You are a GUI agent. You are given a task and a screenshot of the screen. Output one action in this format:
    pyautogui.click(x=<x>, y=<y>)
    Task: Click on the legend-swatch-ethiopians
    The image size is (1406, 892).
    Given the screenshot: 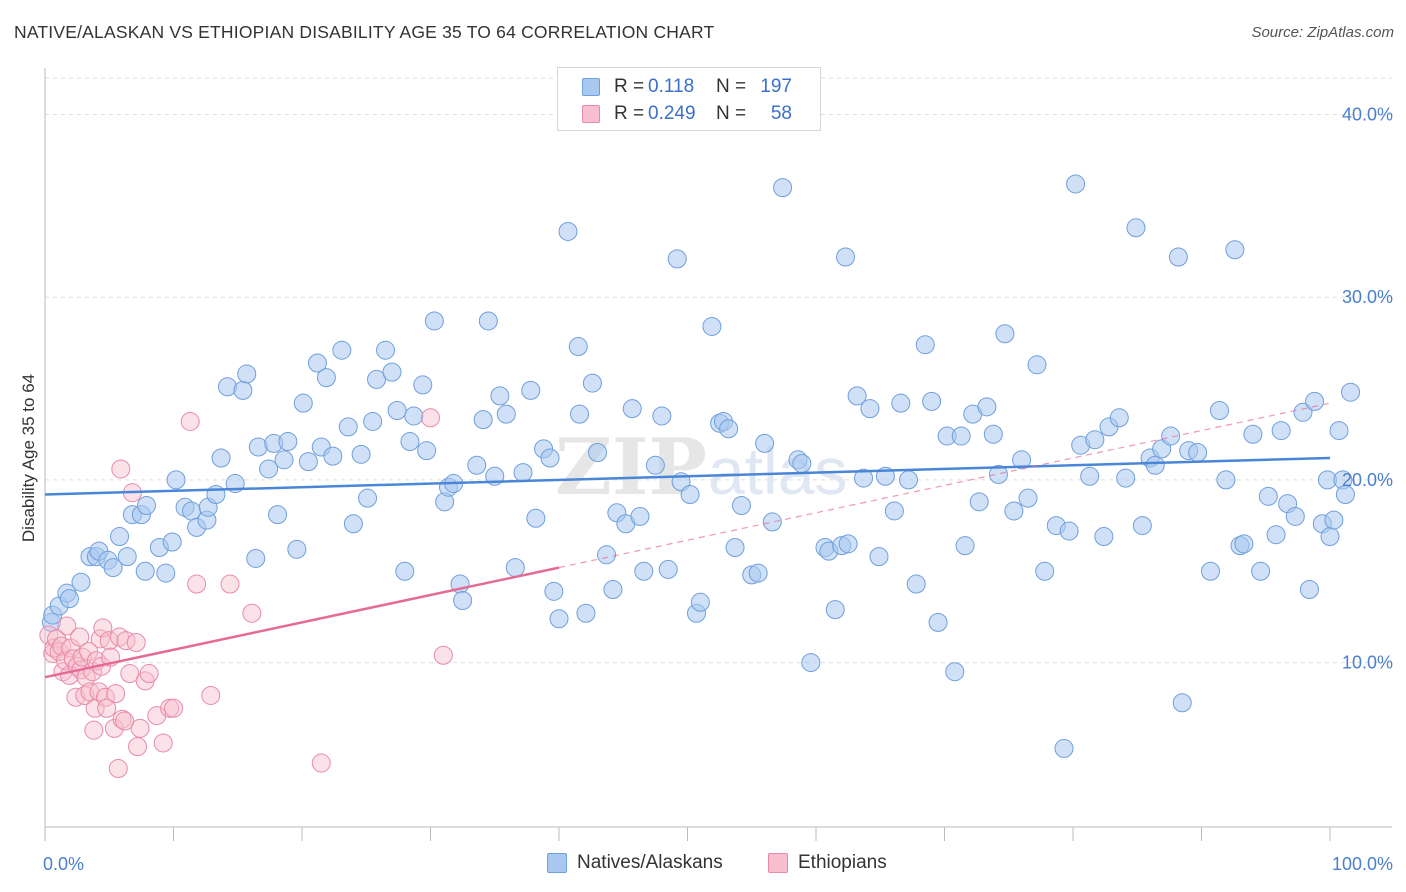 What is the action you would take?
    pyautogui.click(x=591, y=114)
    